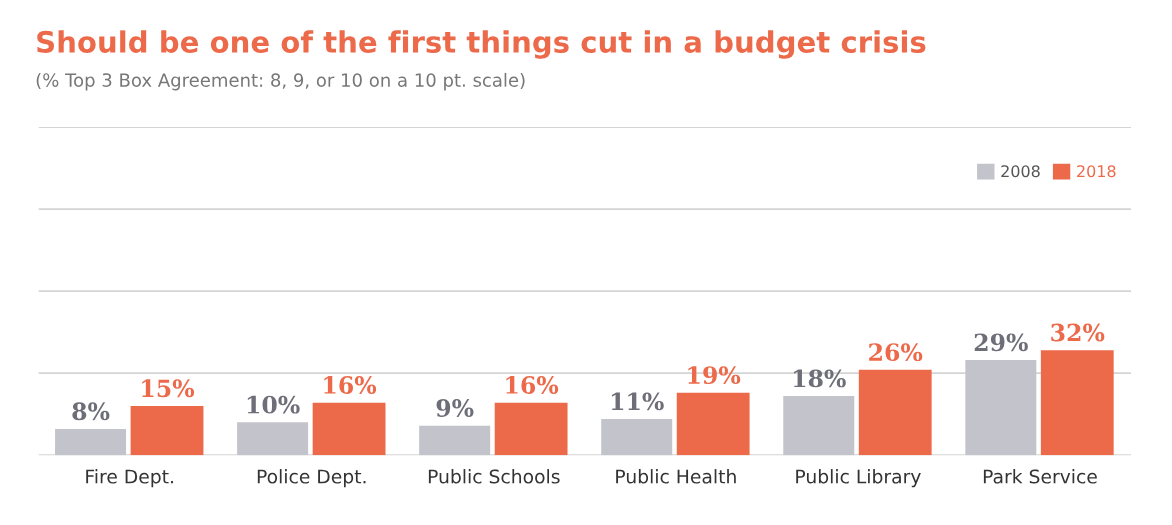 Image resolution: width=1172 pixels, height=525 pixels. What do you see at coordinates (676, 476) in the screenshot?
I see `x-tick-label: Public Health` at bounding box center [676, 476].